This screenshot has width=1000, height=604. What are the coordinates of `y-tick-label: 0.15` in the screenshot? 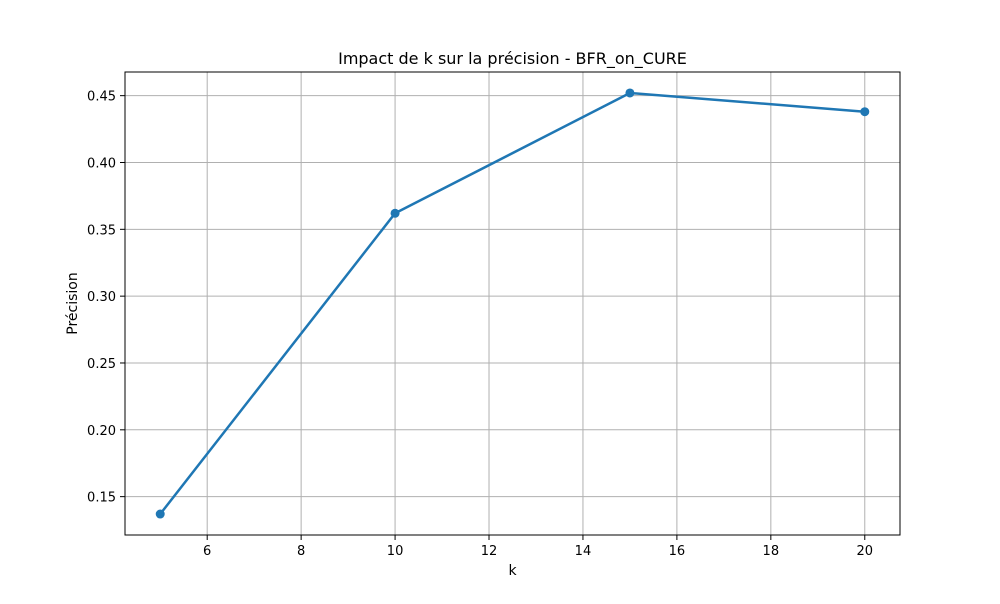 It's located at (101, 498).